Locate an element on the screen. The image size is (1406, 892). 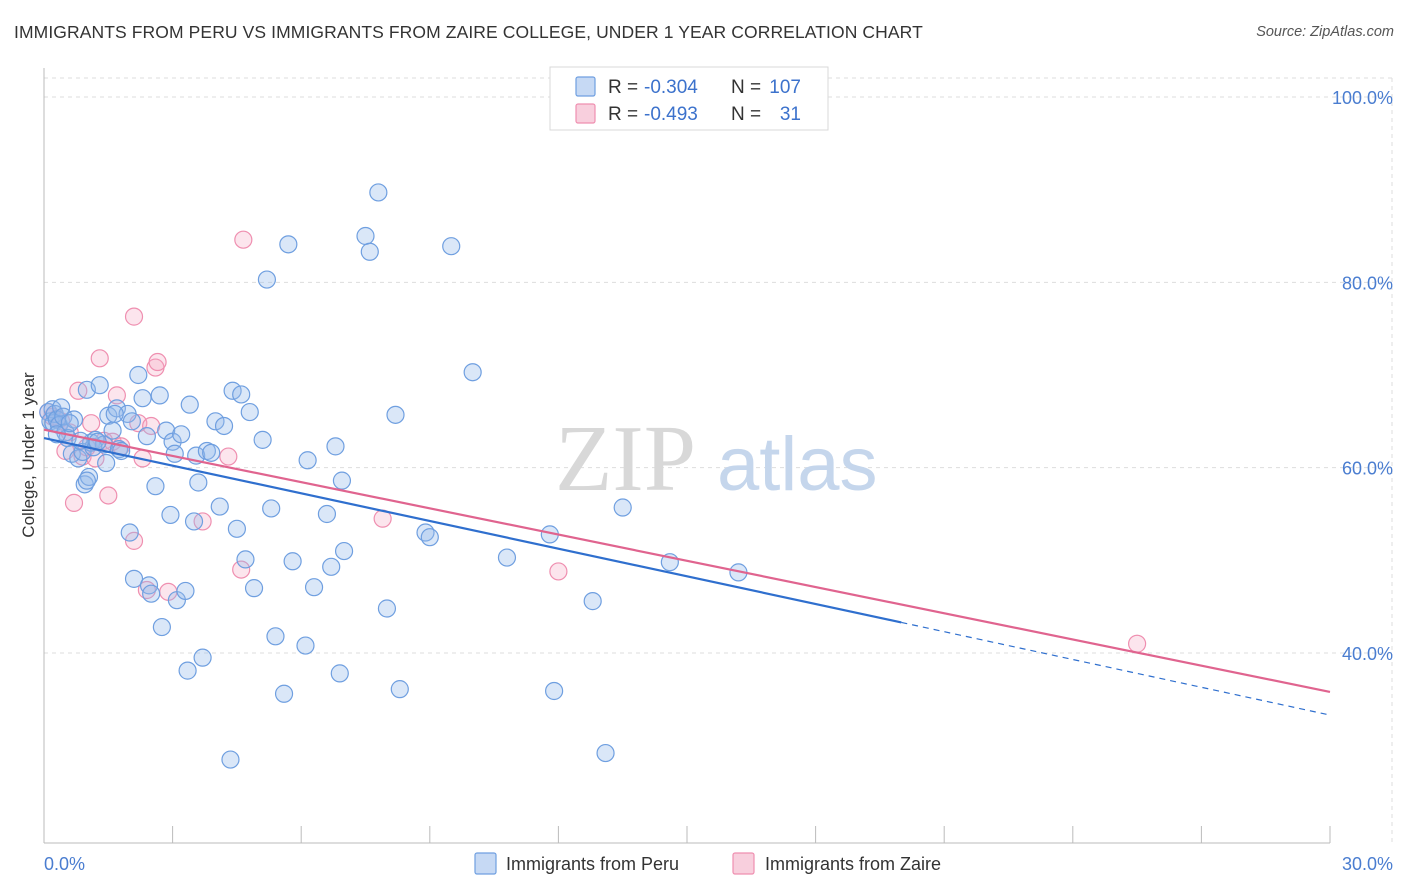
y-tick-label-100: 100.0% is located at coordinates (1362, 98).